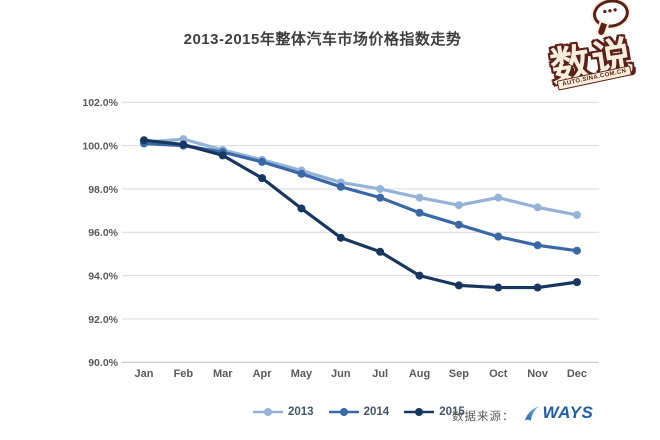 Image resolution: width=660 pixels, height=440 pixels. I want to click on x-axis-month-label: Nov, so click(538, 374).